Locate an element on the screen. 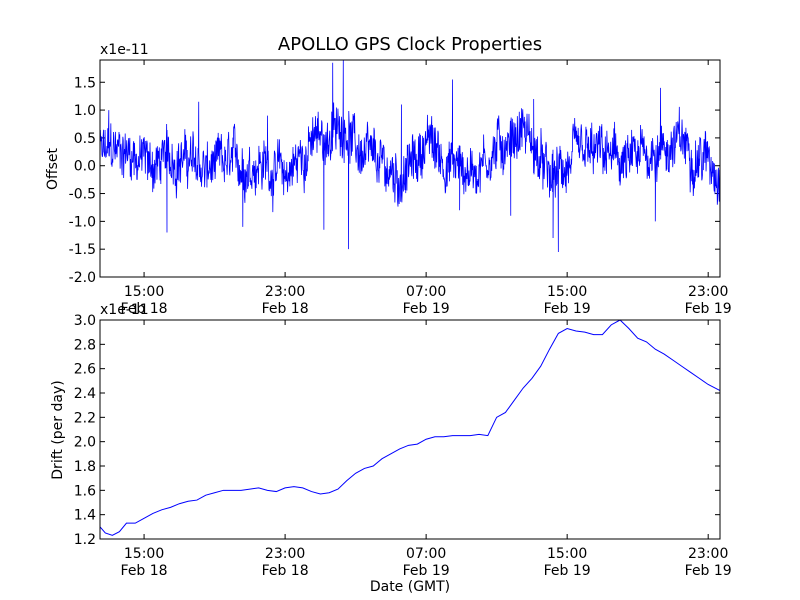  offset-y-tick-label: 0.0 is located at coordinates (85, 167).